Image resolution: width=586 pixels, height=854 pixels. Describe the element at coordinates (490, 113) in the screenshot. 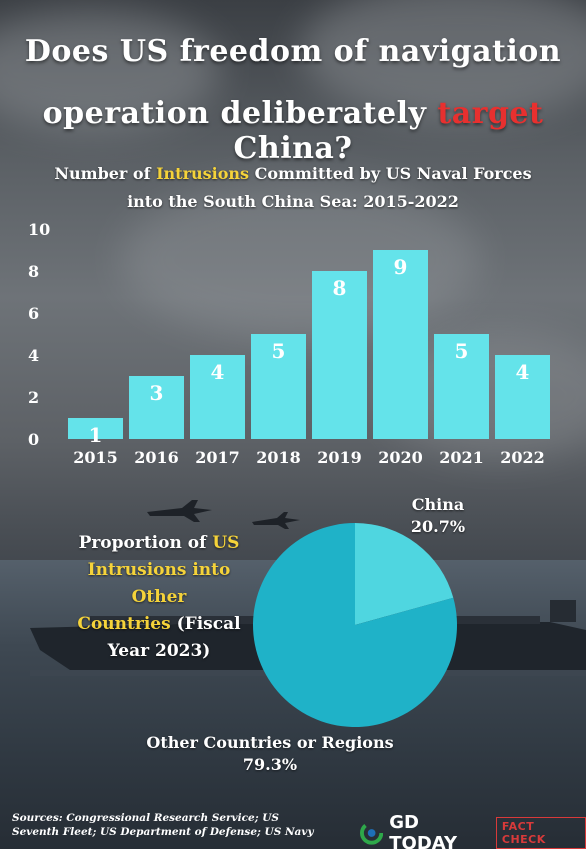

I see `main-title-accent: target` at that location.